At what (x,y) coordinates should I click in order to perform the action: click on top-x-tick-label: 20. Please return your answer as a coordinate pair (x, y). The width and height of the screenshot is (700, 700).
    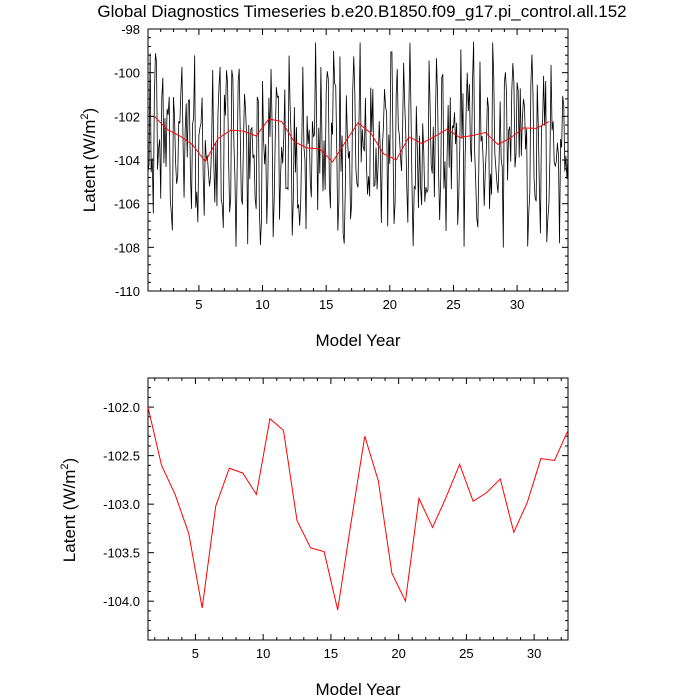
    Looking at the image, I should click on (390, 304).